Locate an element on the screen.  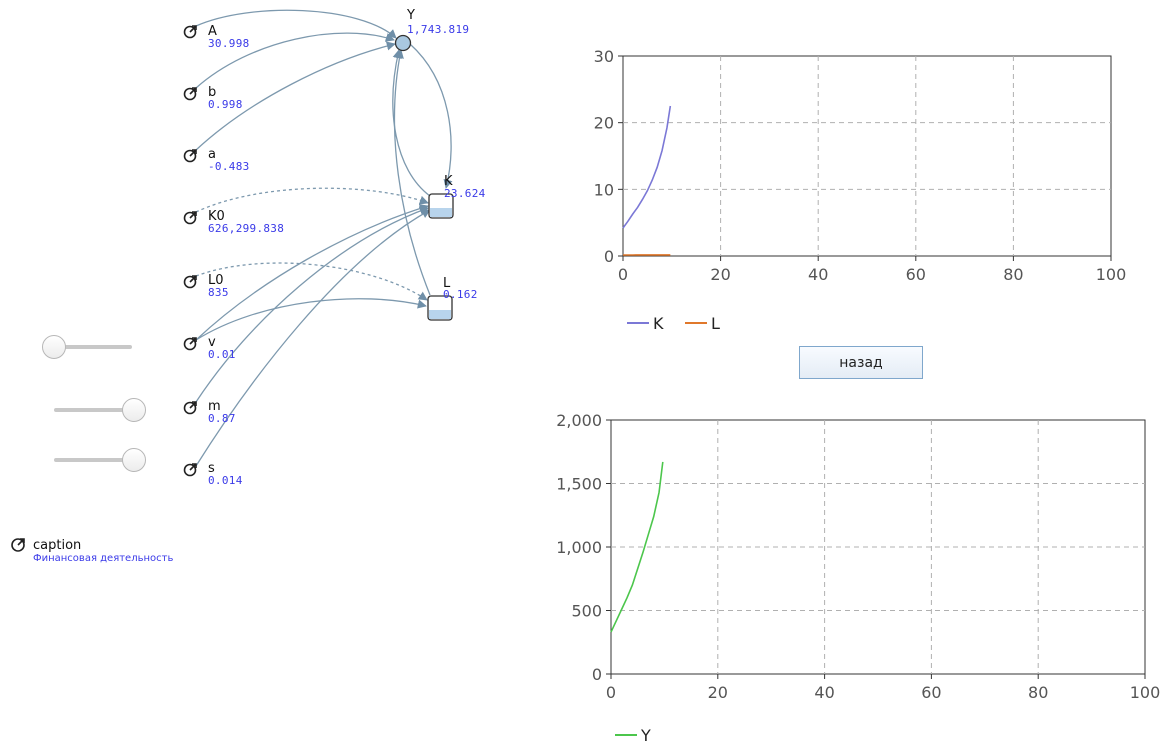
param-node-K0: K0 626,299.838 is located at coordinates (234, 222).